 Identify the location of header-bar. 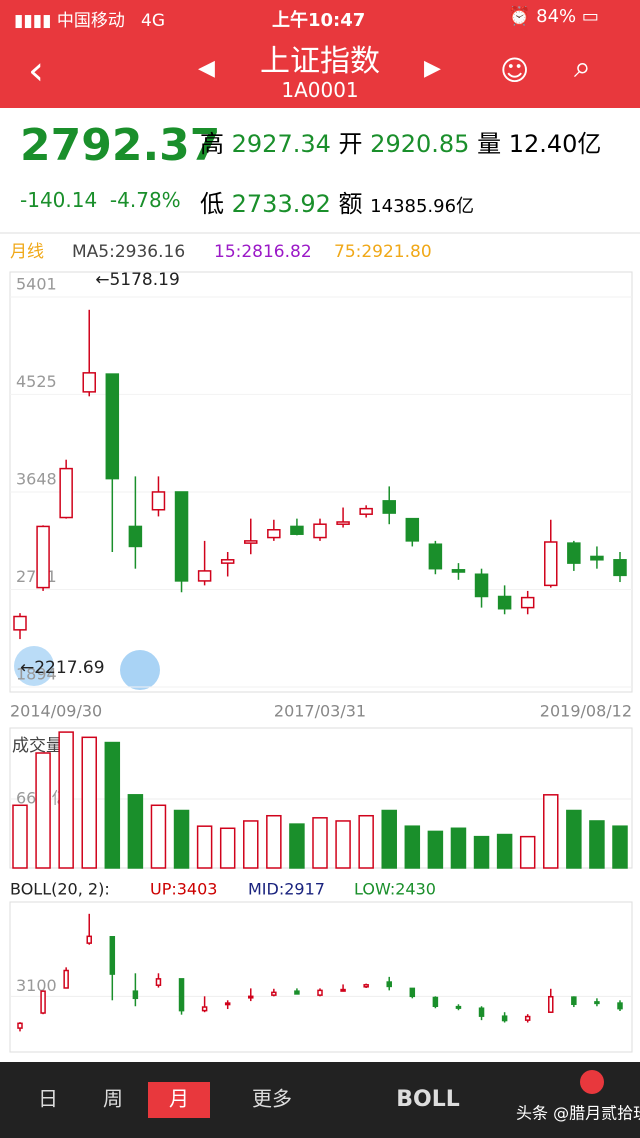
(320, 54).